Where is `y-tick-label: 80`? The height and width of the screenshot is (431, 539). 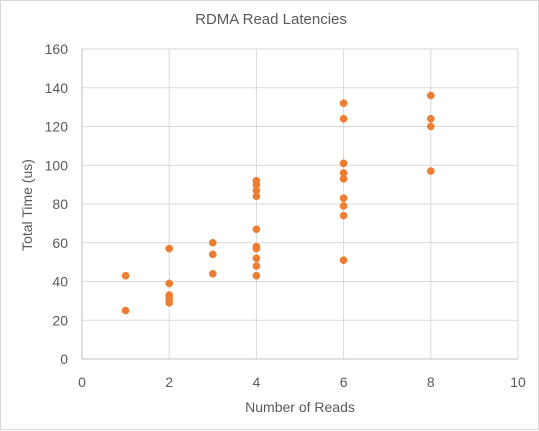 y-tick-label: 80 is located at coordinates (60, 204).